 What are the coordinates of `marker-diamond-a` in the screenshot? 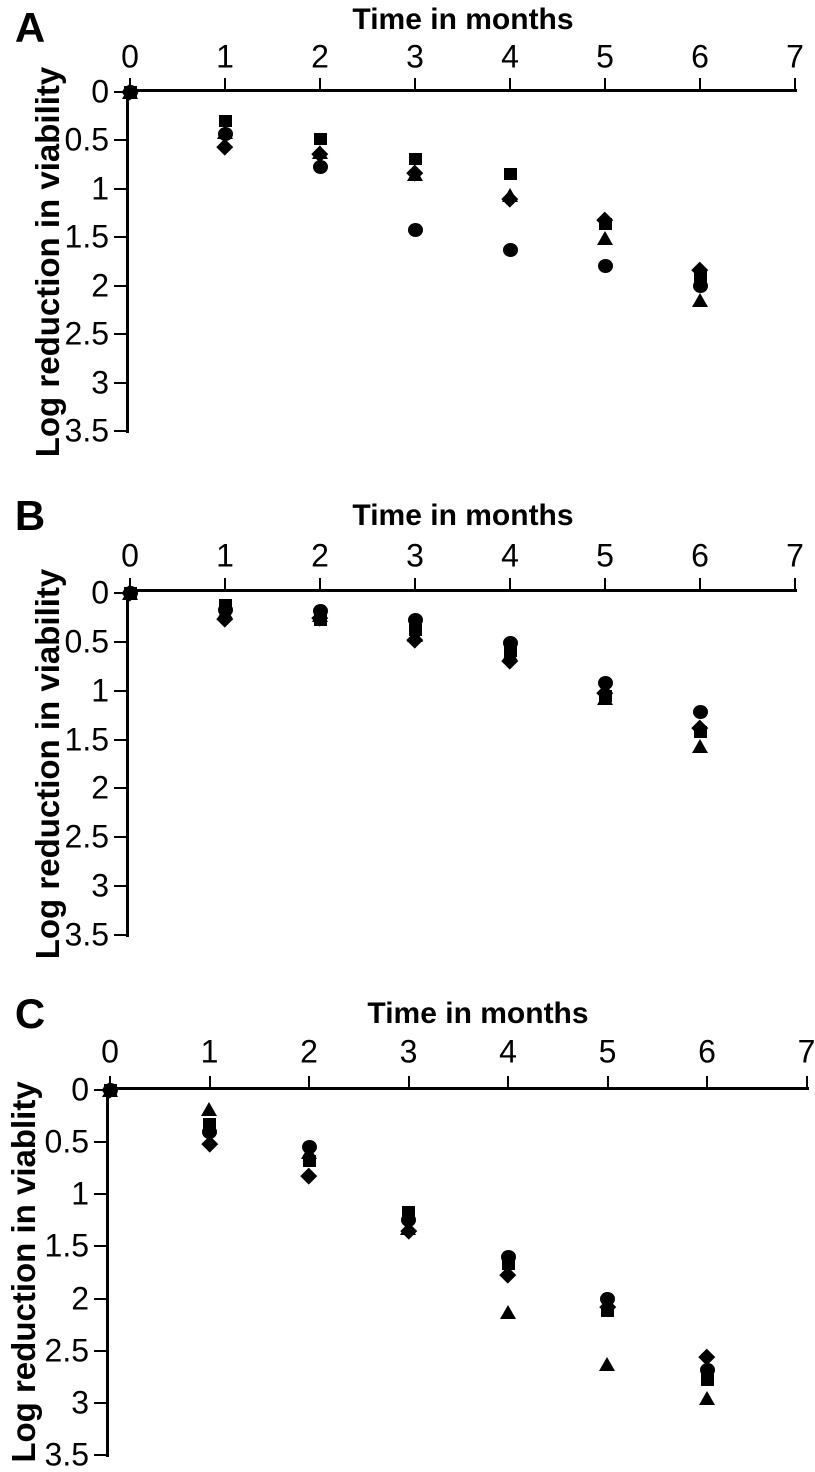 It's located at (225, 147).